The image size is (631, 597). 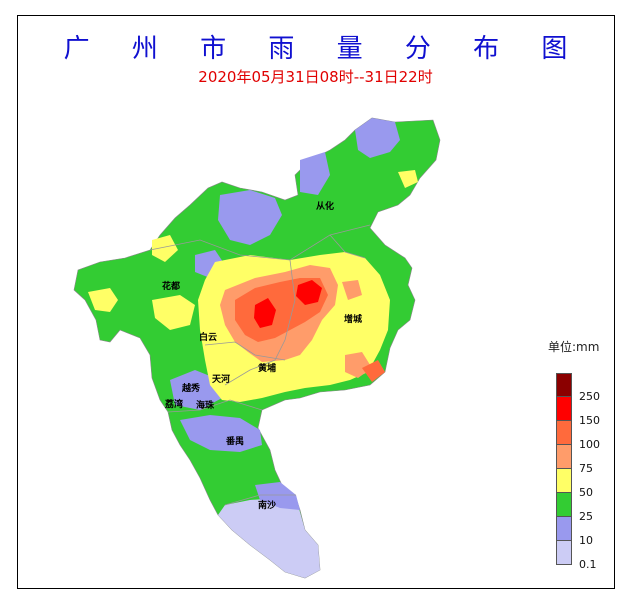 I want to click on map-subtitle: 2020年05月31日08时--31日22时, so click(x=315, y=77).